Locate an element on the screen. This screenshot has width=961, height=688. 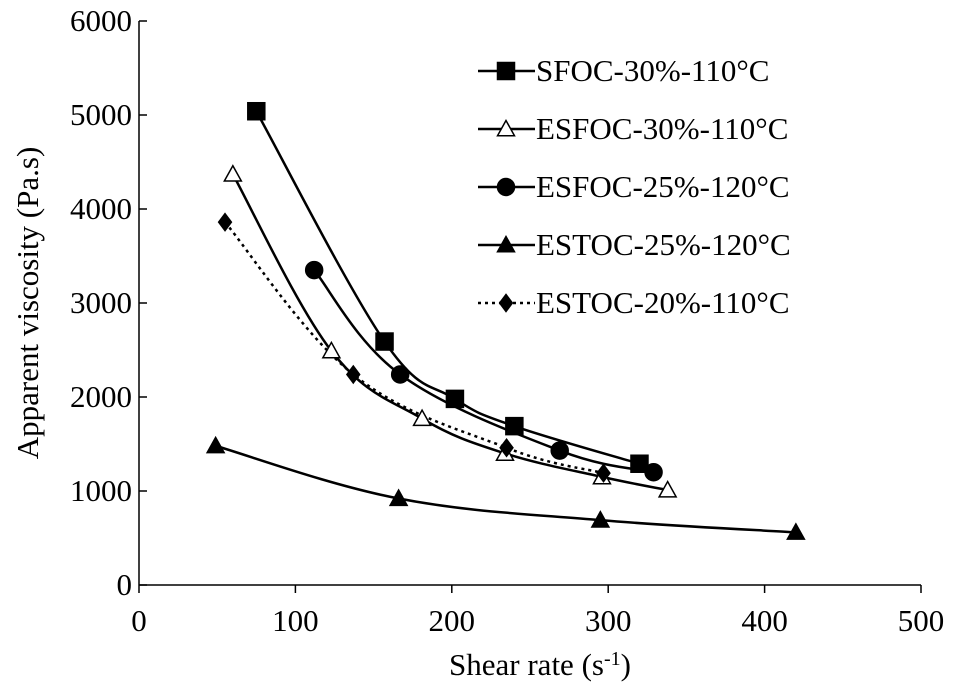
x-axis-title-main: Shear rate (s is located at coordinates (526, 664).